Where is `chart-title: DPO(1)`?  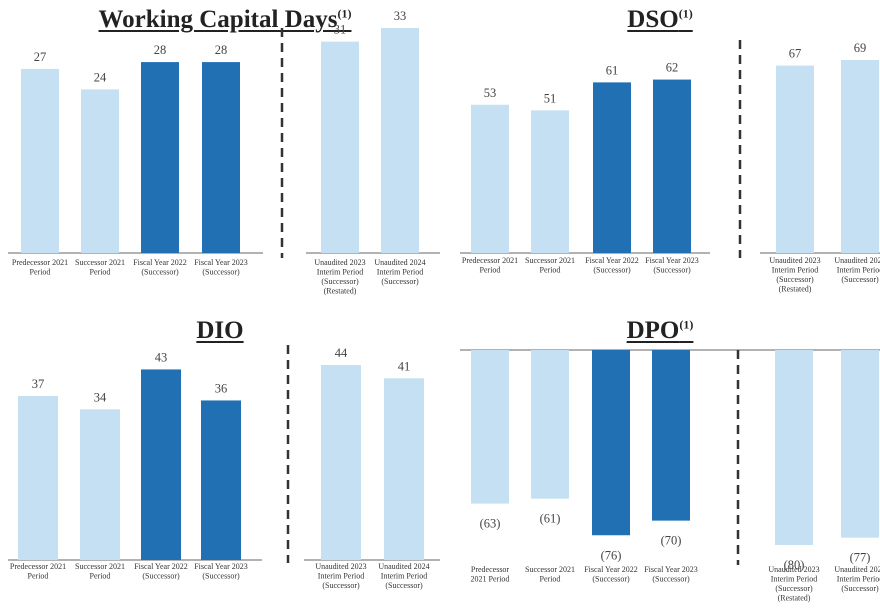
chart-title: DPO(1) is located at coordinates (660, 331).